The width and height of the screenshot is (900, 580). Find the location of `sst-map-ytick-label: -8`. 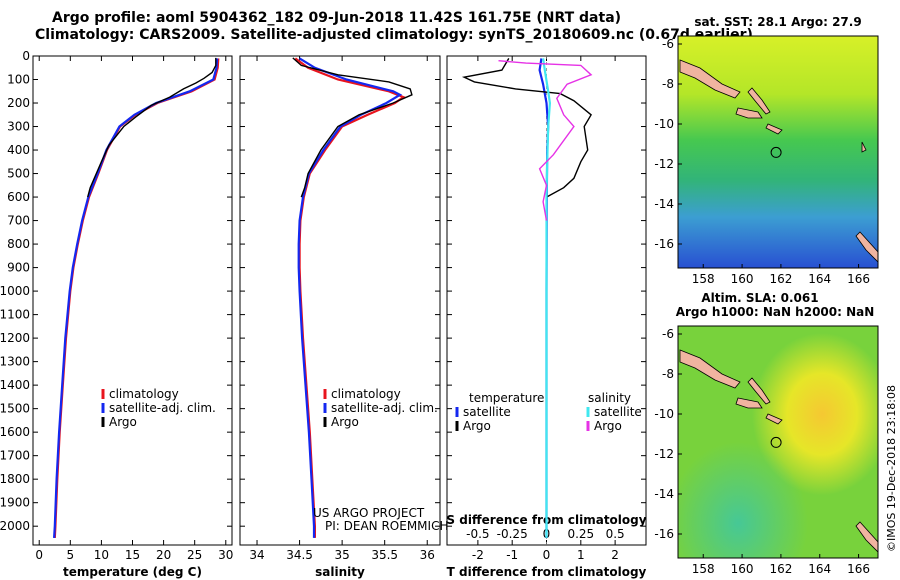

sst-map-ytick-label: -8 is located at coordinates (668, 84).